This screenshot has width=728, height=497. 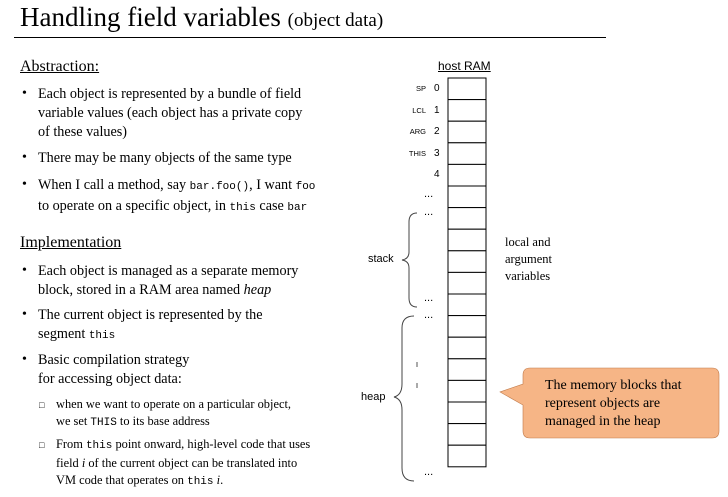 What do you see at coordinates (409, 260) in the screenshot?
I see `stack-brace` at bounding box center [409, 260].